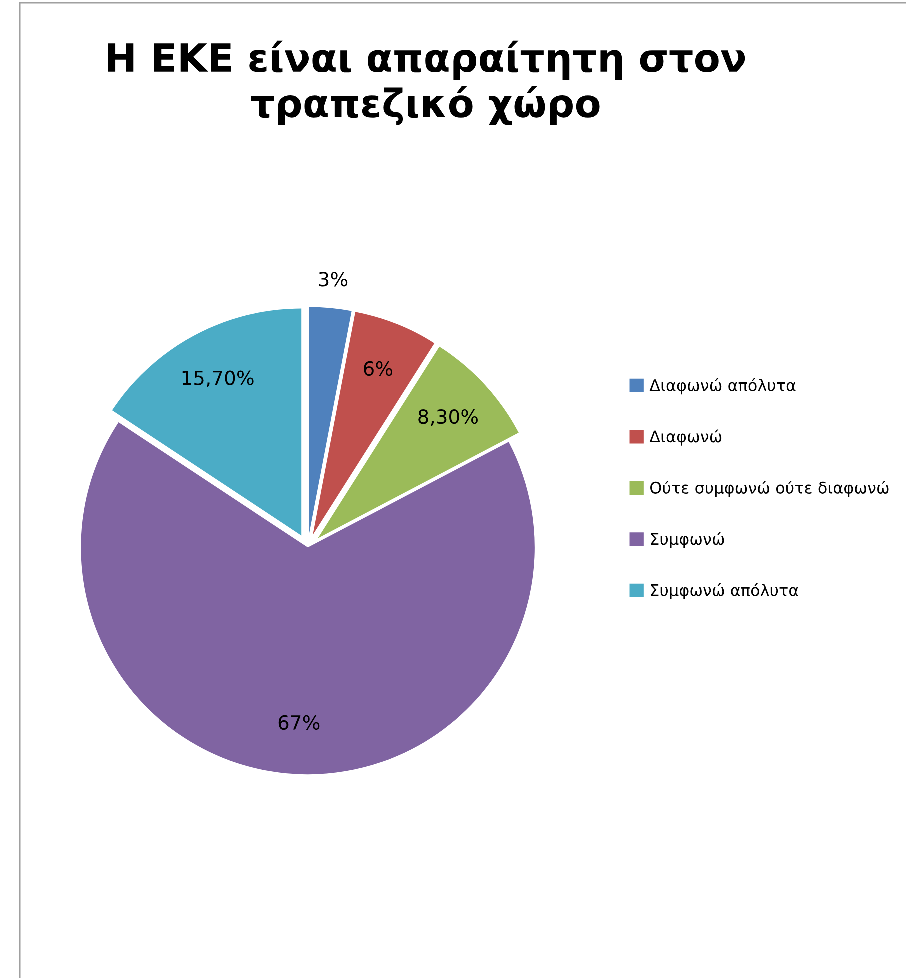 The height and width of the screenshot is (978, 906). Describe the element at coordinates (687, 540) in the screenshot. I see `legend-label: Συμφωνώ` at that location.